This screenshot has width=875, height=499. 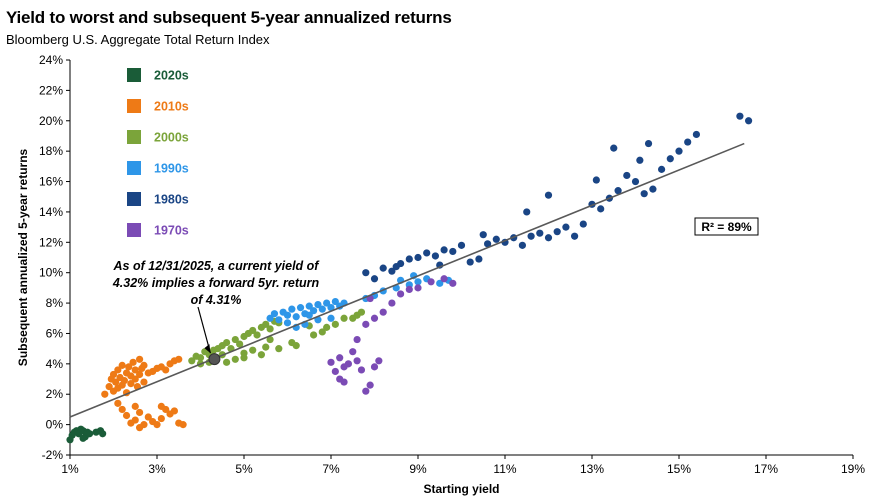 I want to click on legend-label-1970s: 1970s, so click(x=171, y=231).